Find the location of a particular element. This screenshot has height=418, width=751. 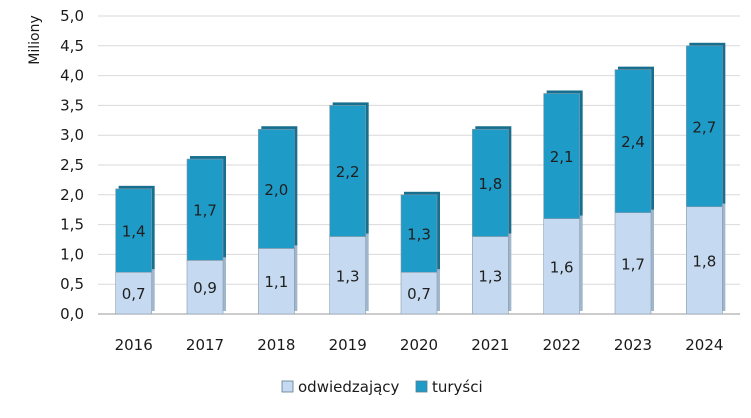

y-axis-label: Miliony is located at coordinates (35, 39).